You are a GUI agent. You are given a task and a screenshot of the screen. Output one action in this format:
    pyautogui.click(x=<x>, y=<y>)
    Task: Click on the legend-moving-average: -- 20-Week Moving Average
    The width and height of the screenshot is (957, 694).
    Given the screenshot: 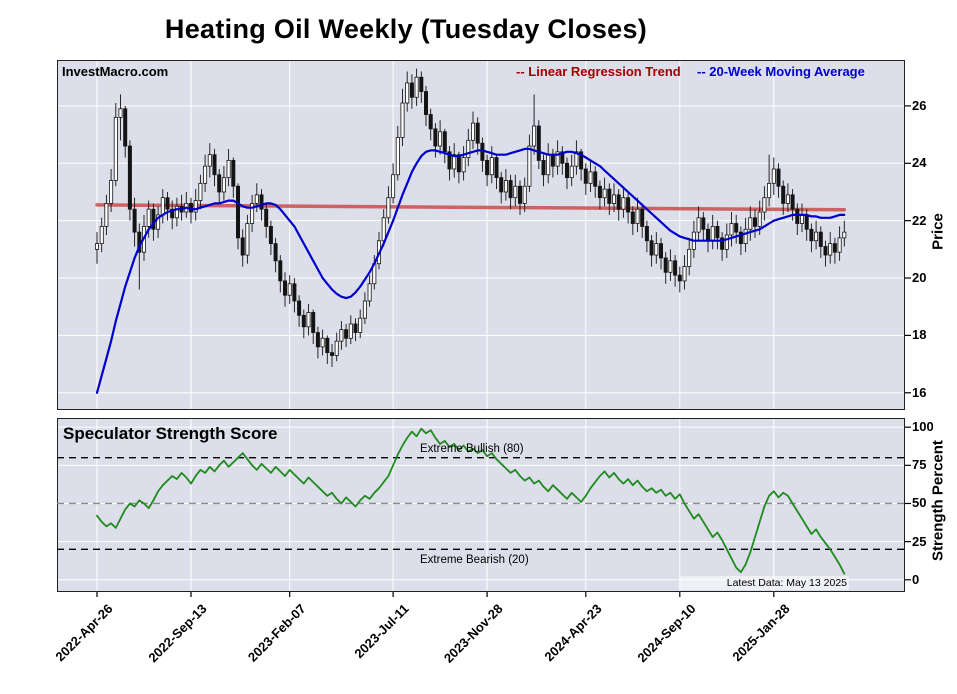 What is the action you would take?
    pyautogui.click(x=781, y=71)
    